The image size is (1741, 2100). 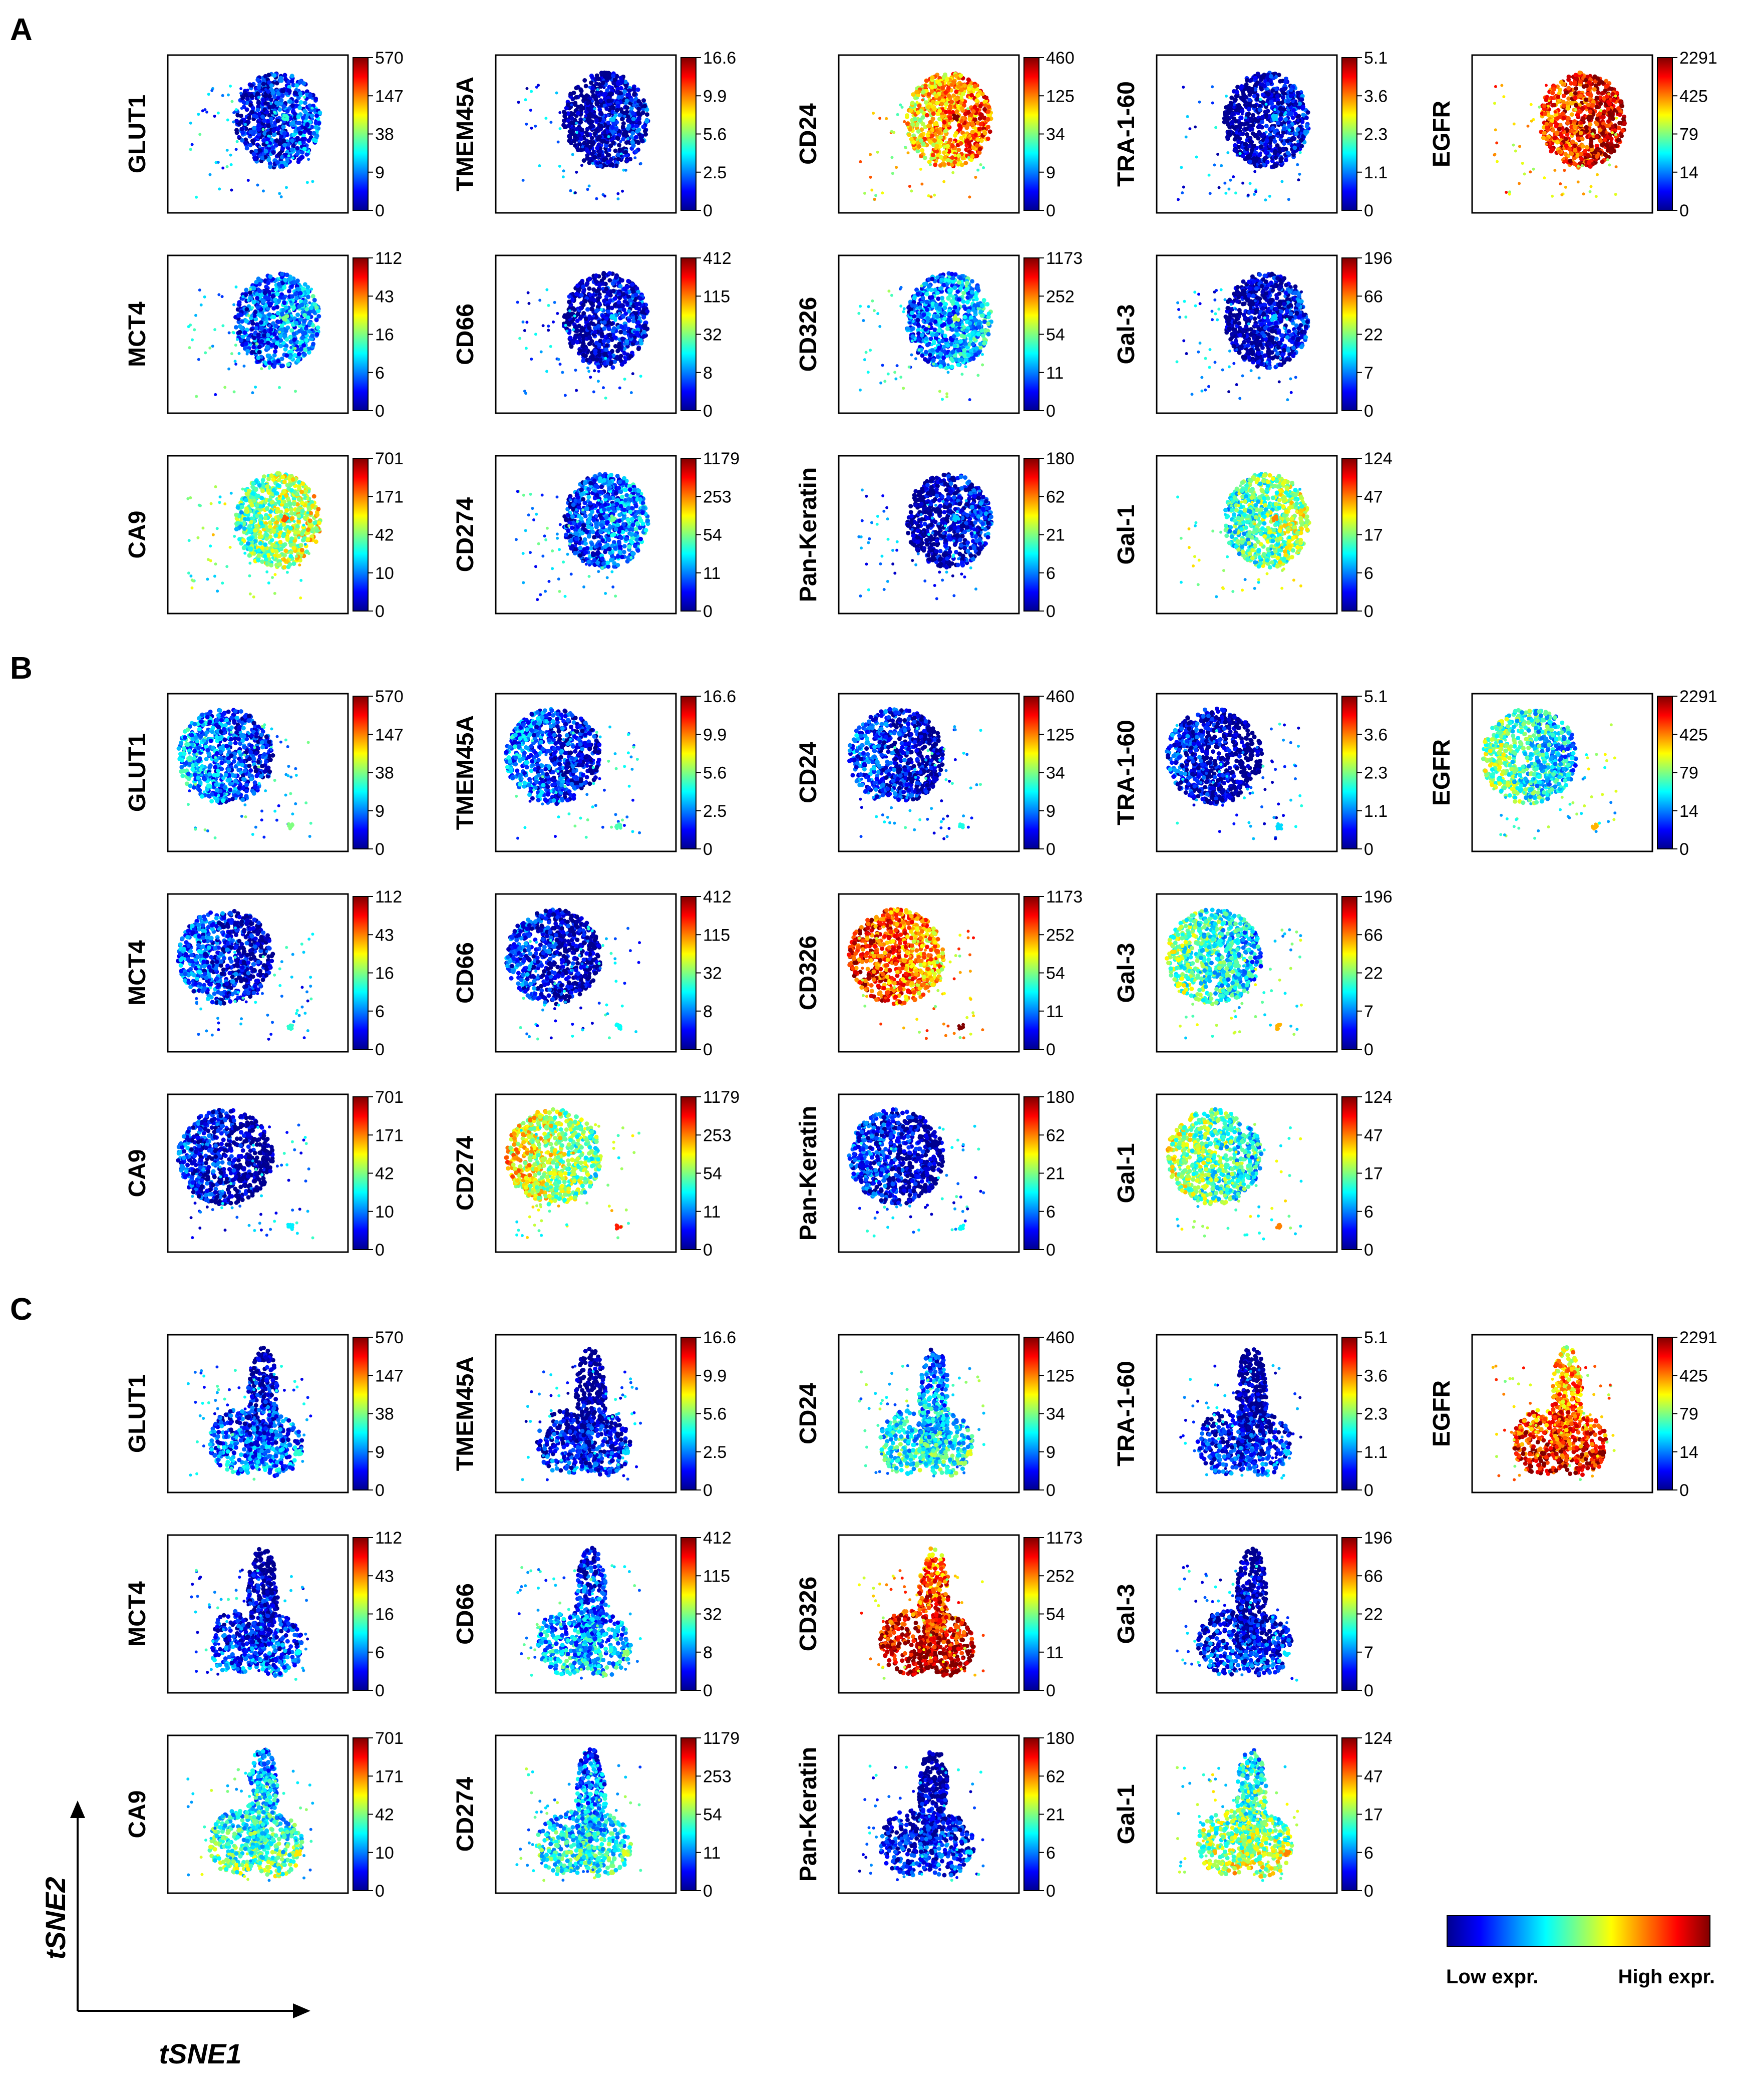 What do you see at coordinates (708, 210) in the screenshot?
I see `colorbar-tick-label: 0` at bounding box center [708, 210].